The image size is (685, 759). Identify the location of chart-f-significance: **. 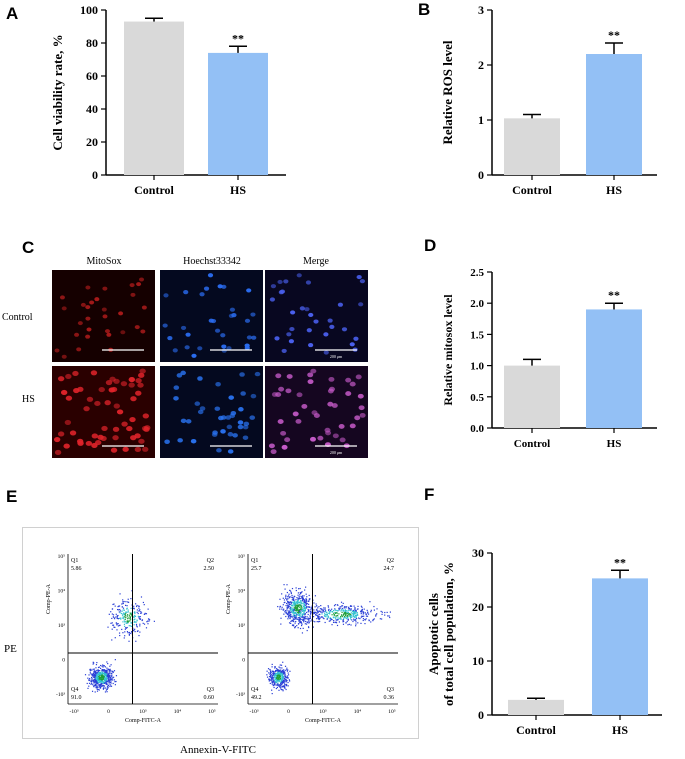
(620, 562).